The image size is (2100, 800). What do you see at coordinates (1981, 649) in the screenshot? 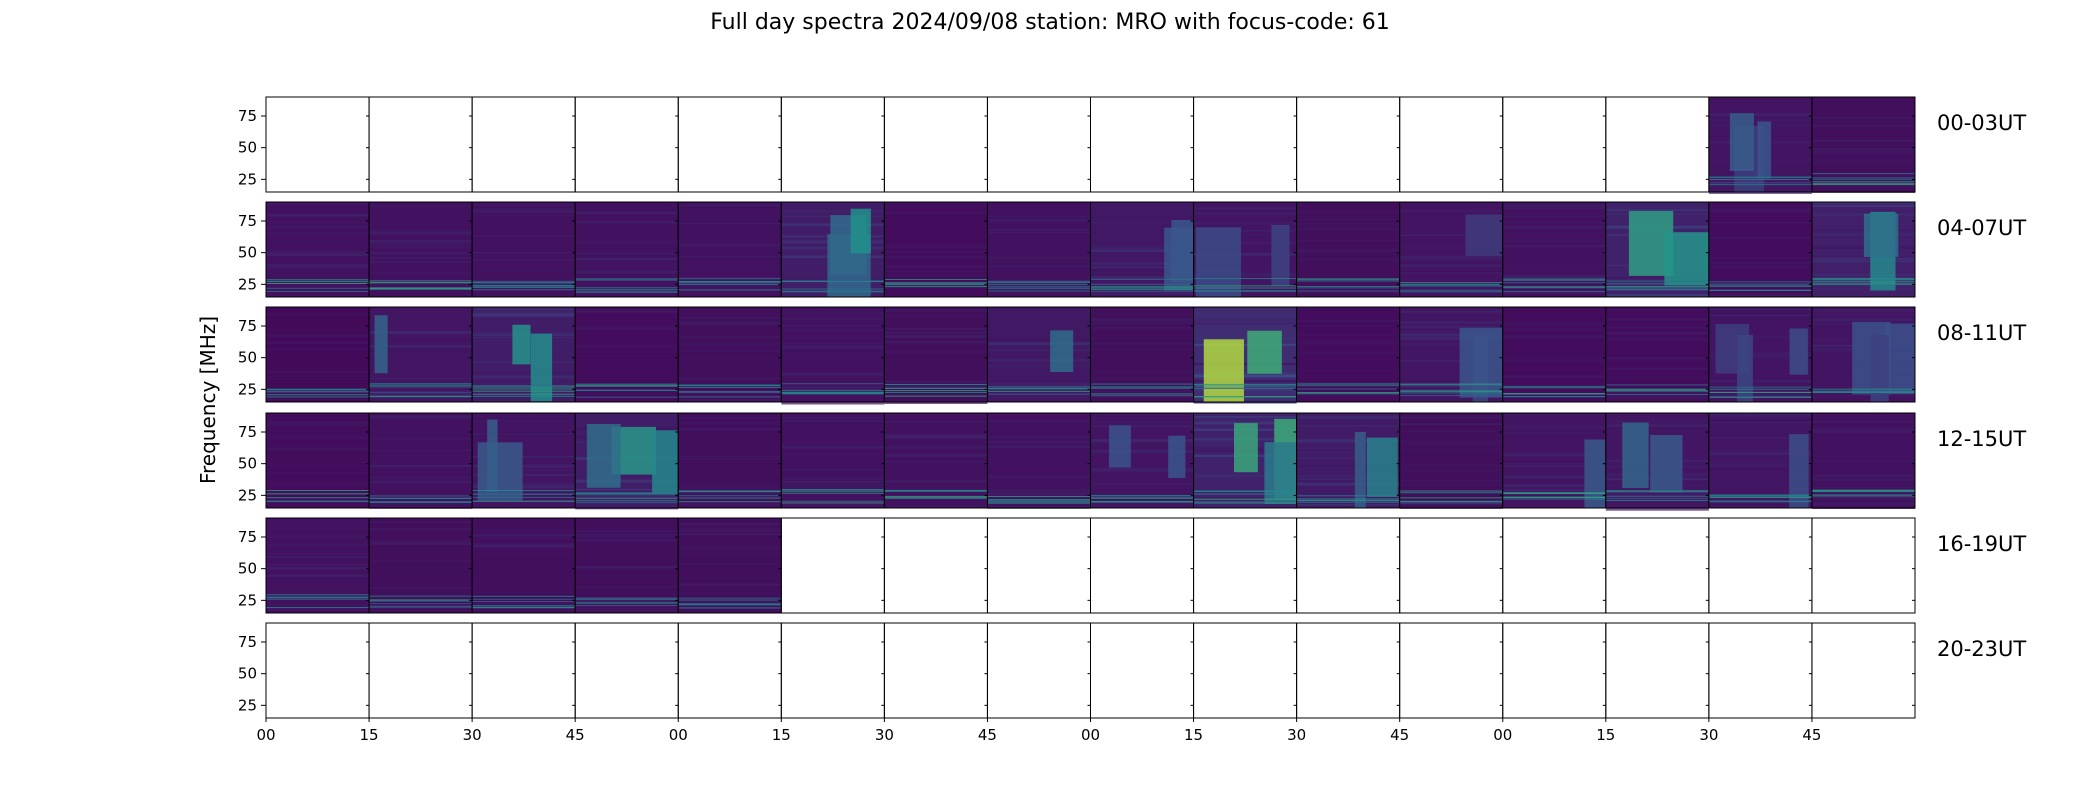
I see `row-label: 20-23UT` at bounding box center [1981, 649].